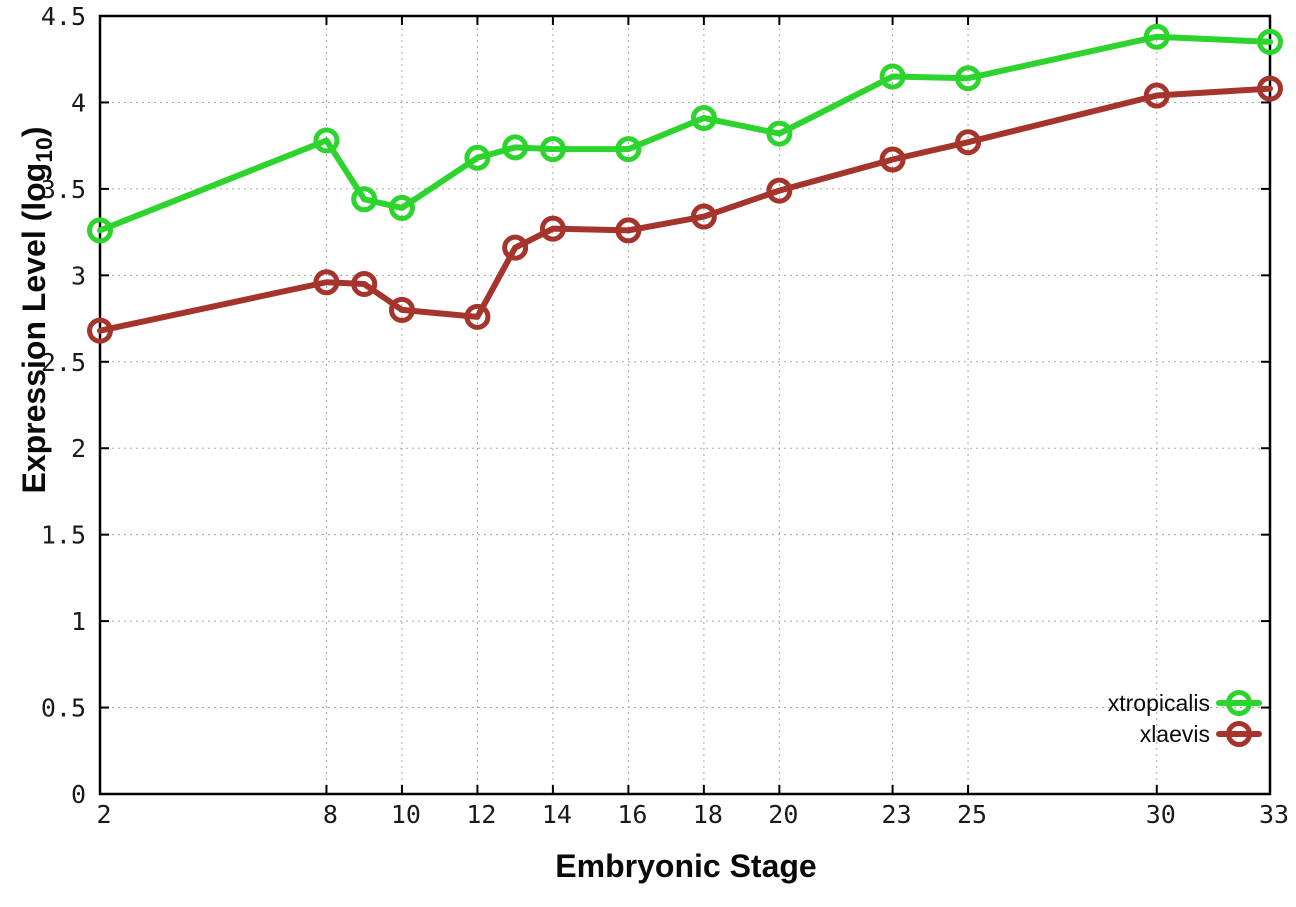 The width and height of the screenshot is (1296, 907). I want to click on x-tick-label: 33, so click(1274, 814).